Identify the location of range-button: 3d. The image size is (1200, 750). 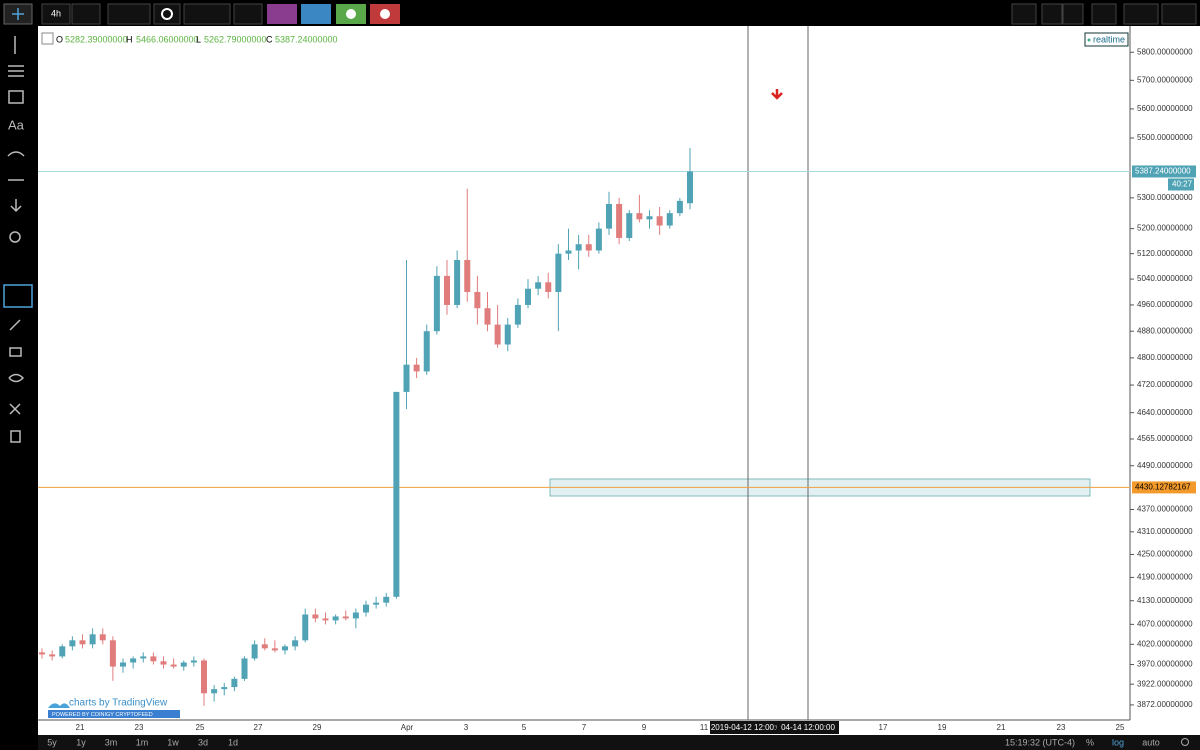
(203, 742).